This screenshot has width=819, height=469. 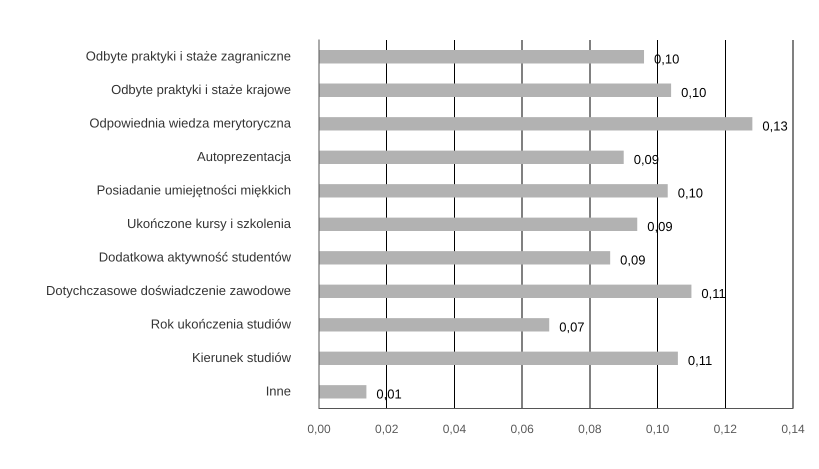 What do you see at coordinates (195, 256) in the screenshot?
I see `y-tick-label: Dodatkowa aktywność studentów` at bounding box center [195, 256].